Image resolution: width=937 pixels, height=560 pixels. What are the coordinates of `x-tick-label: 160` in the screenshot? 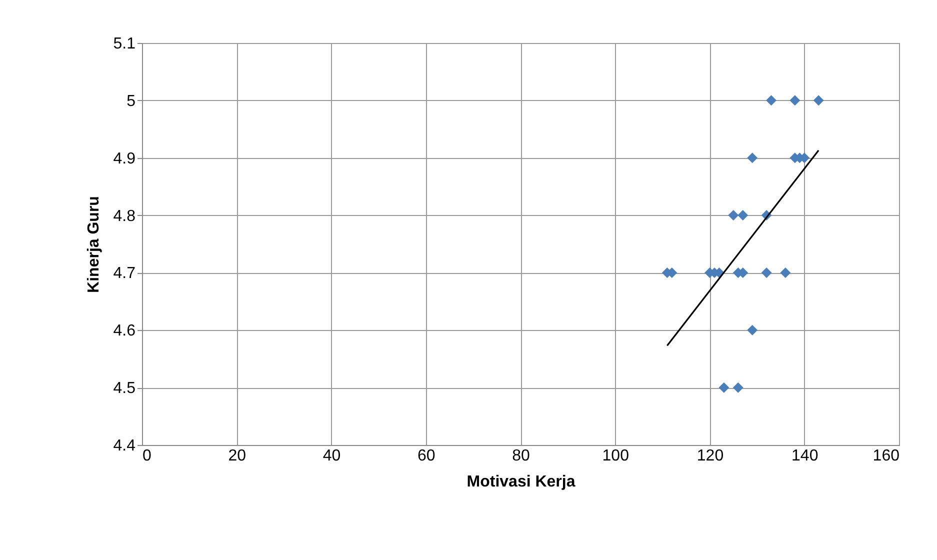 It's located at (886, 456).